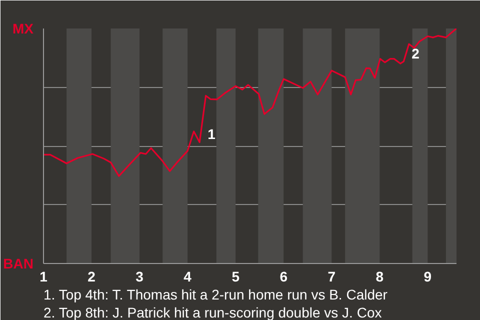  Describe the element at coordinates (332, 276) in the screenshot. I see `x-tick-label: 7` at that location.